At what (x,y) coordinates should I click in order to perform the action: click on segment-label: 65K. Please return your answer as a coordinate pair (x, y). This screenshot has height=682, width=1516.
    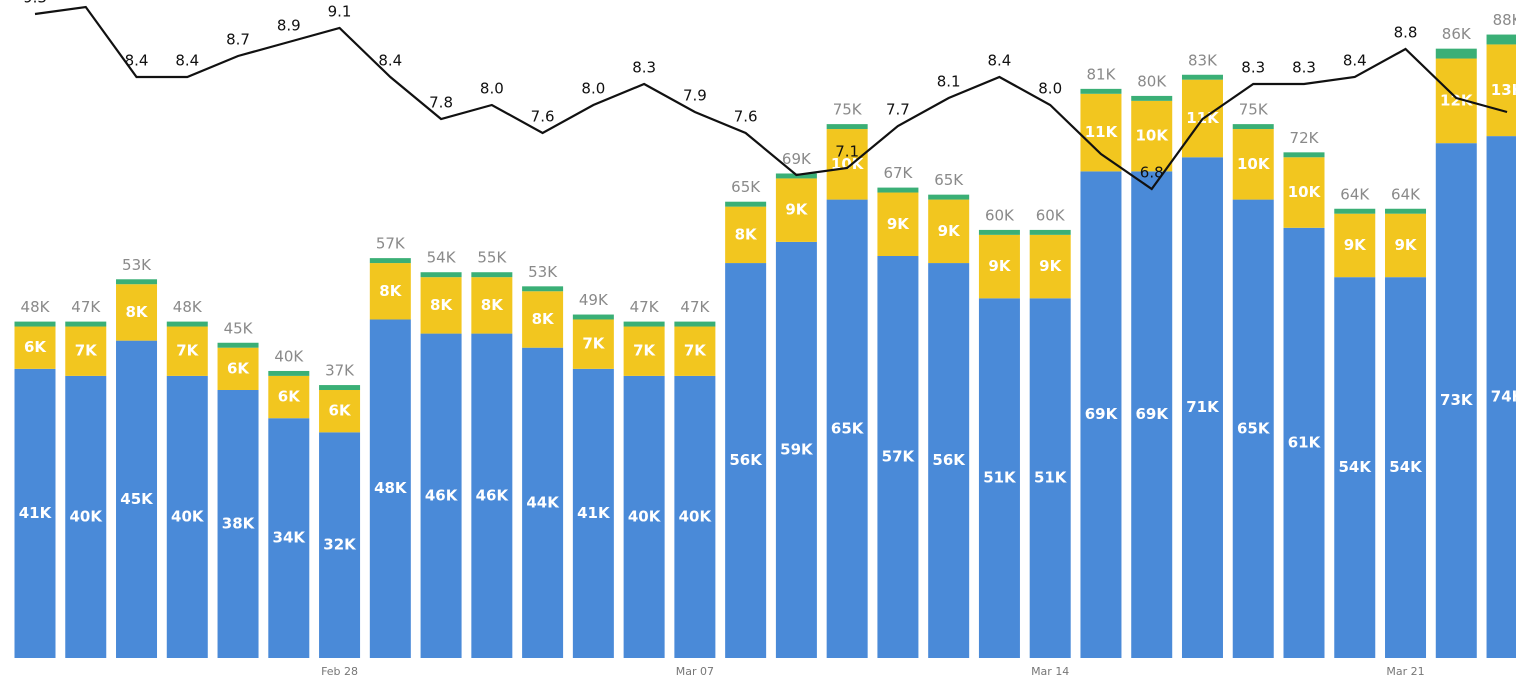
    Looking at the image, I should click on (1254, 428).